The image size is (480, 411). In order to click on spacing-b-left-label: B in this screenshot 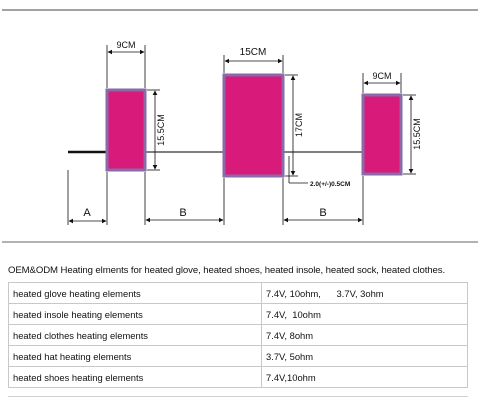, I will do `click(182, 213)`.